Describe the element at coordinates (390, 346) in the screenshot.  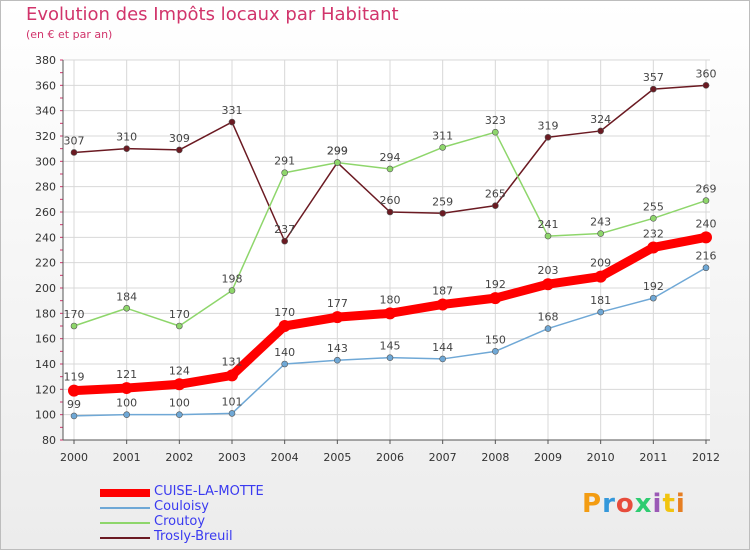
I see `data-label: 145` at that location.